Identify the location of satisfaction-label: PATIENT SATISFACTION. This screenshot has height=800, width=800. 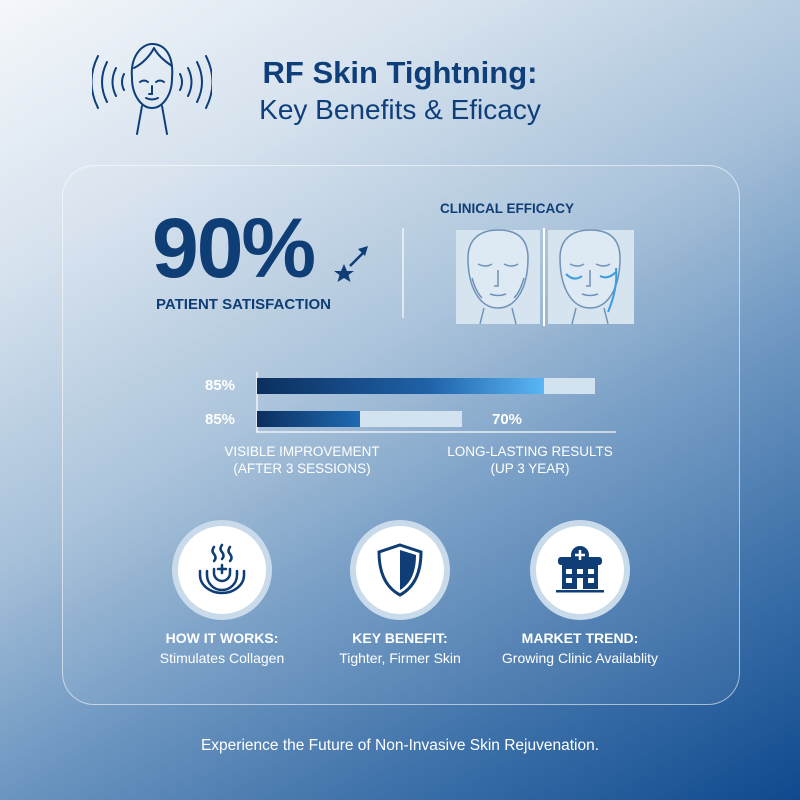
(243, 304).